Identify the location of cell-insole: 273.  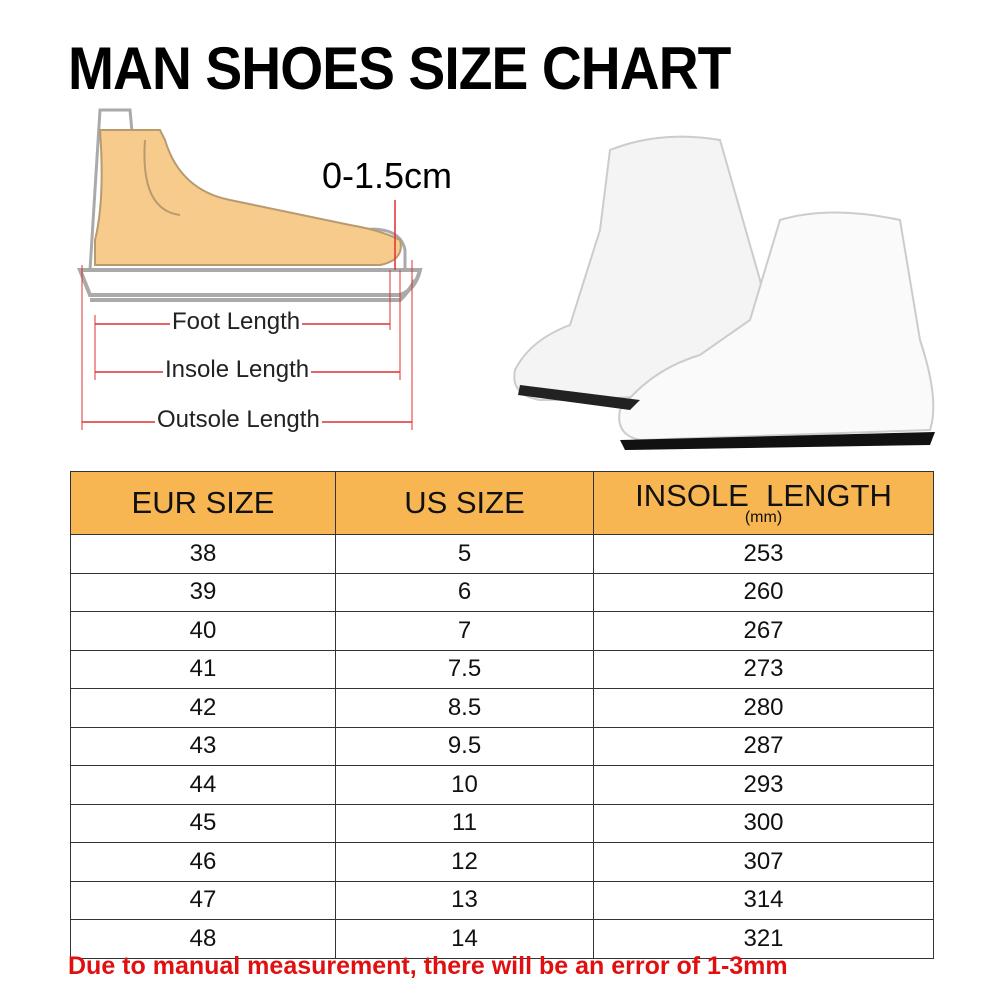
(763, 669).